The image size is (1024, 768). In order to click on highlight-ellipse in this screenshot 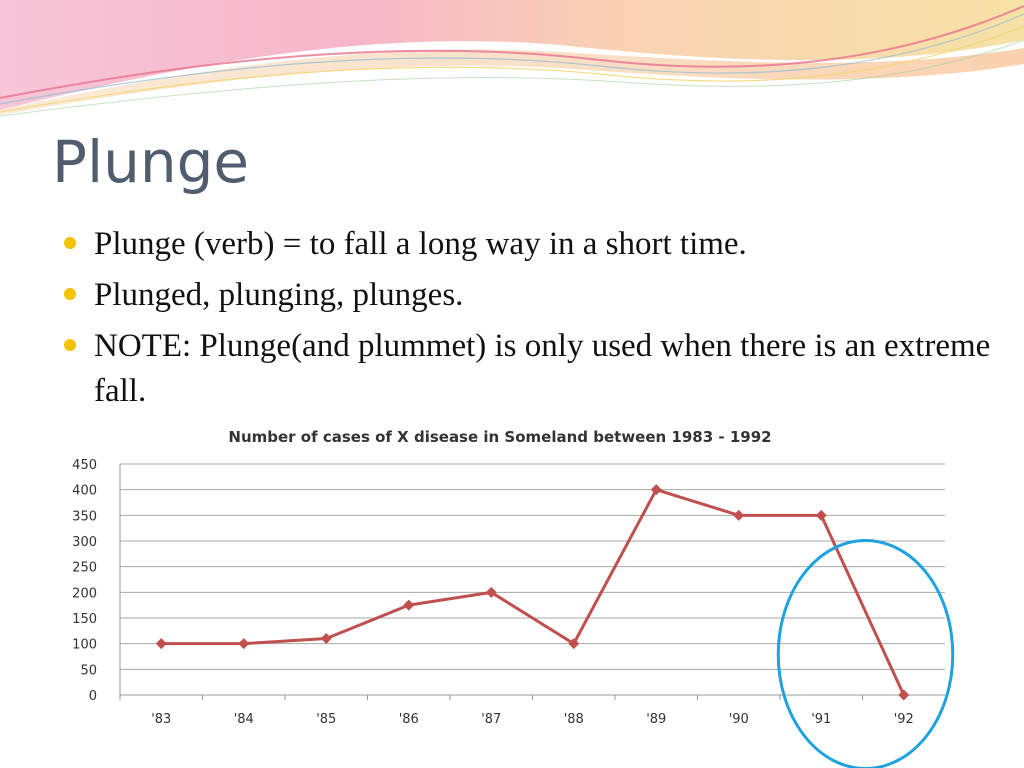, I will do `click(865, 653)`.